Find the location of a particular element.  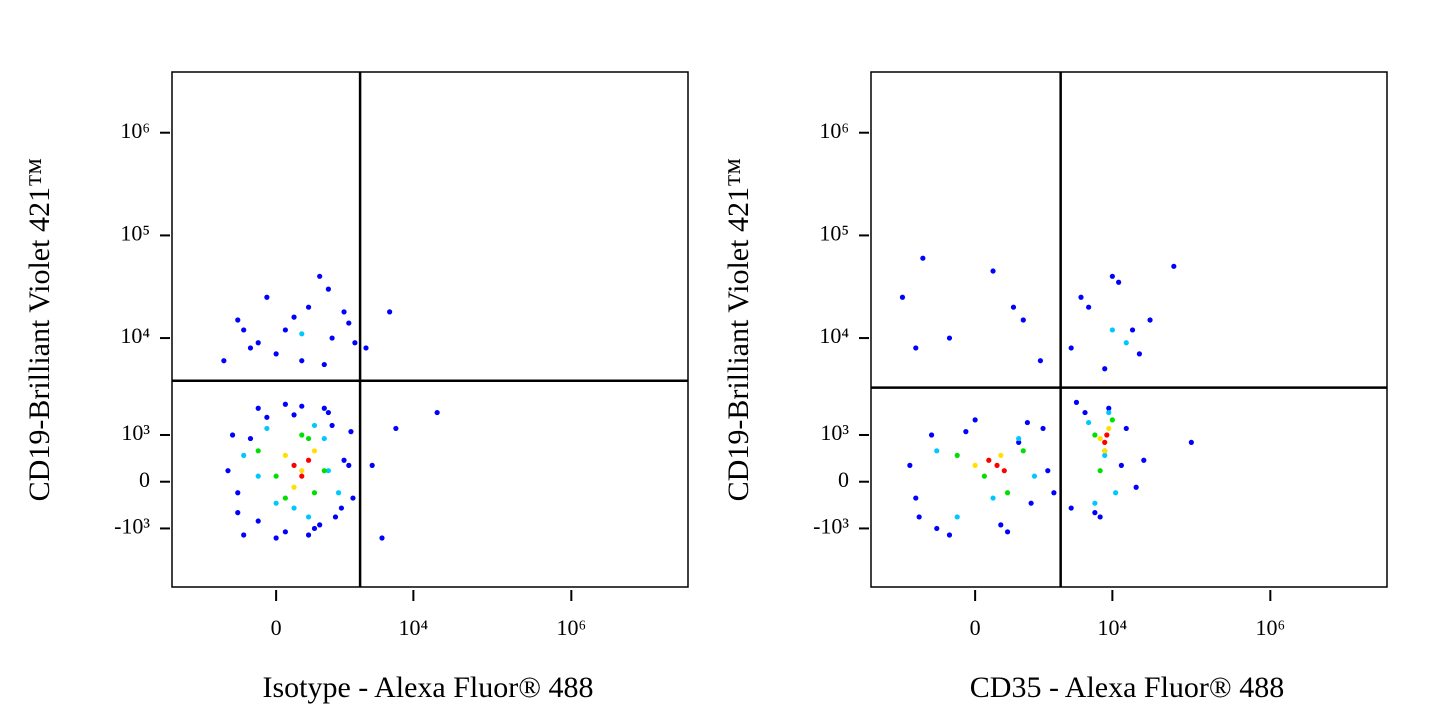

x-axis-label: Isotype - Alexa Fluor® 488 is located at coordinates (427, 687).